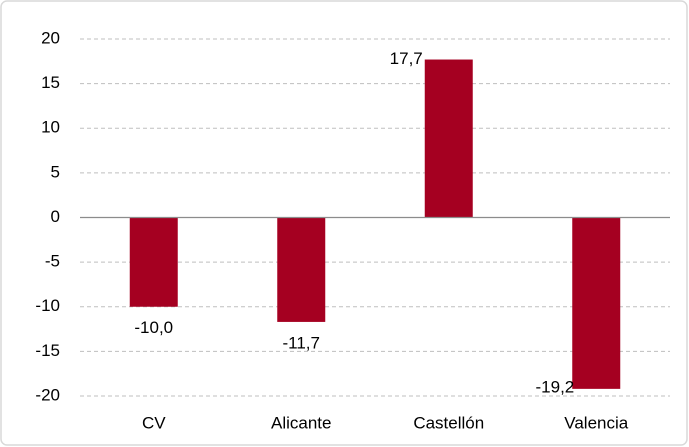  I want to click on data-label: -19,2, so click(555, 386).